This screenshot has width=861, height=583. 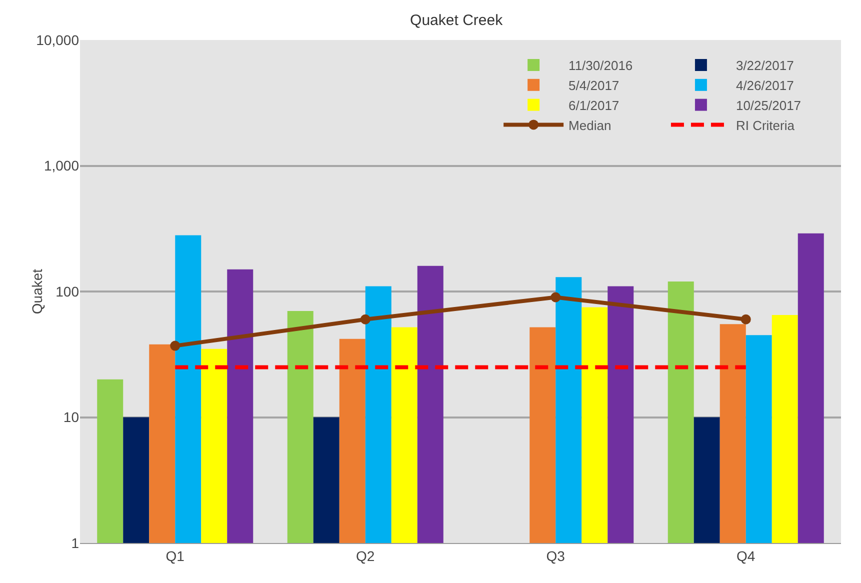 What do you see at coordinates (556, 556) in the screenshot?
I see `x-tick-label: Q3` at bounding box center [556, 556].